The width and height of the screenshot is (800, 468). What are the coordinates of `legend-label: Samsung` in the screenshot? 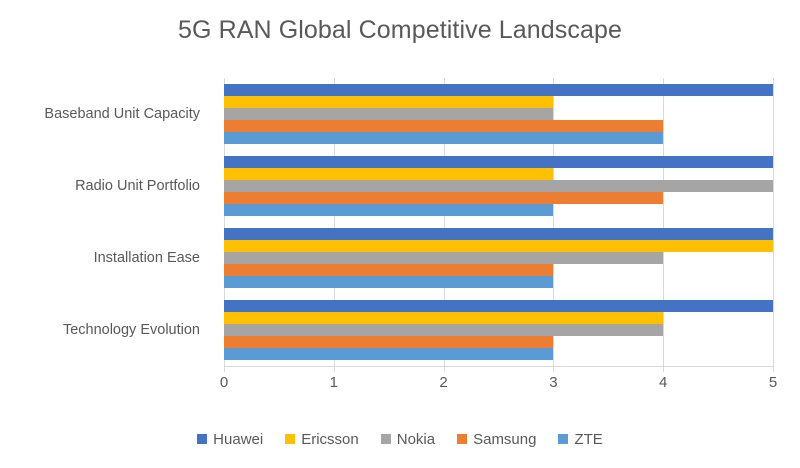 It's located at (505, 439).